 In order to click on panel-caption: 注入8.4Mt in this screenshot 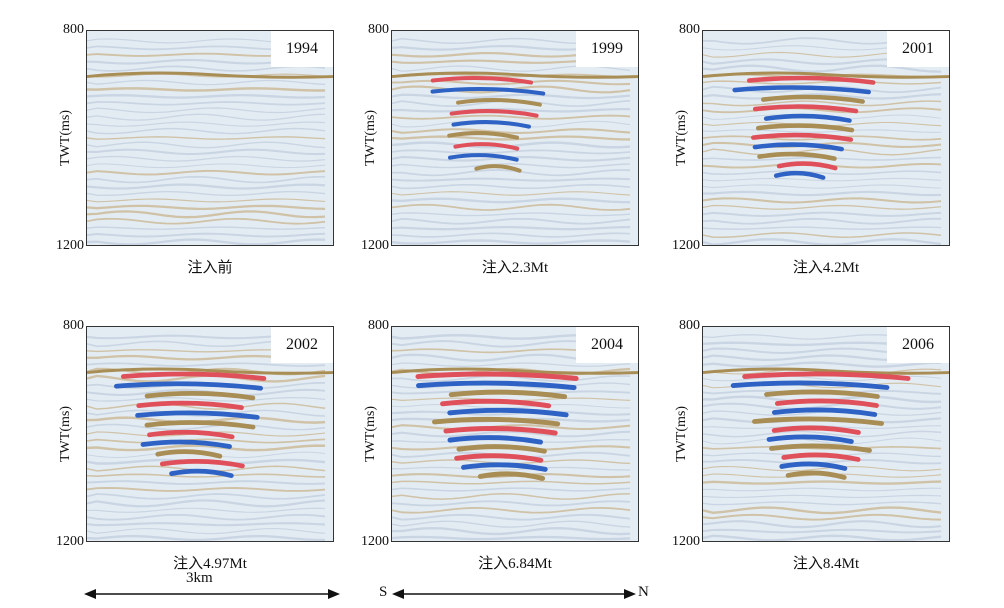, I will do `click(826, 564)`.